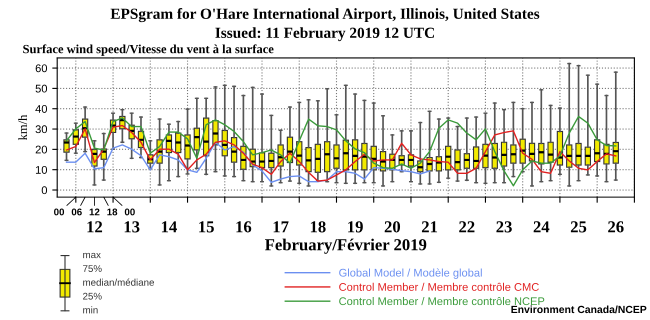 This screenshot has width=650, height=320. Describe the element at coordinates (324, 34) in the screenshot. I see `chart-subtitle: Issued: 11 February 2019 12 UTC` at that location.